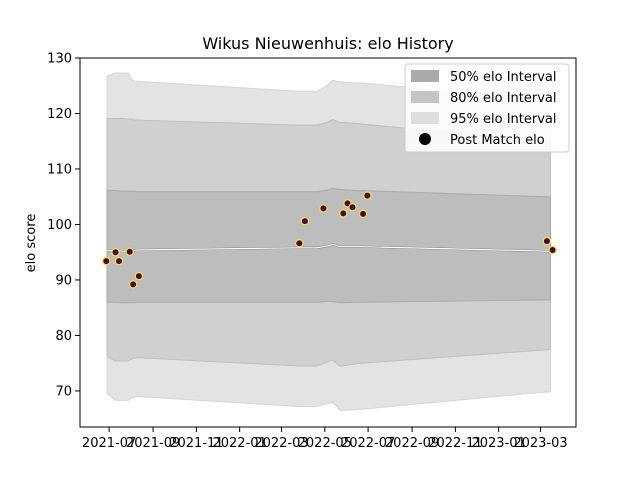 This screenshot has width=640, height=480. Describe the element at coordinates (59, 169) in the screenshot. I see `y-tick-label-4: 110` at that location.